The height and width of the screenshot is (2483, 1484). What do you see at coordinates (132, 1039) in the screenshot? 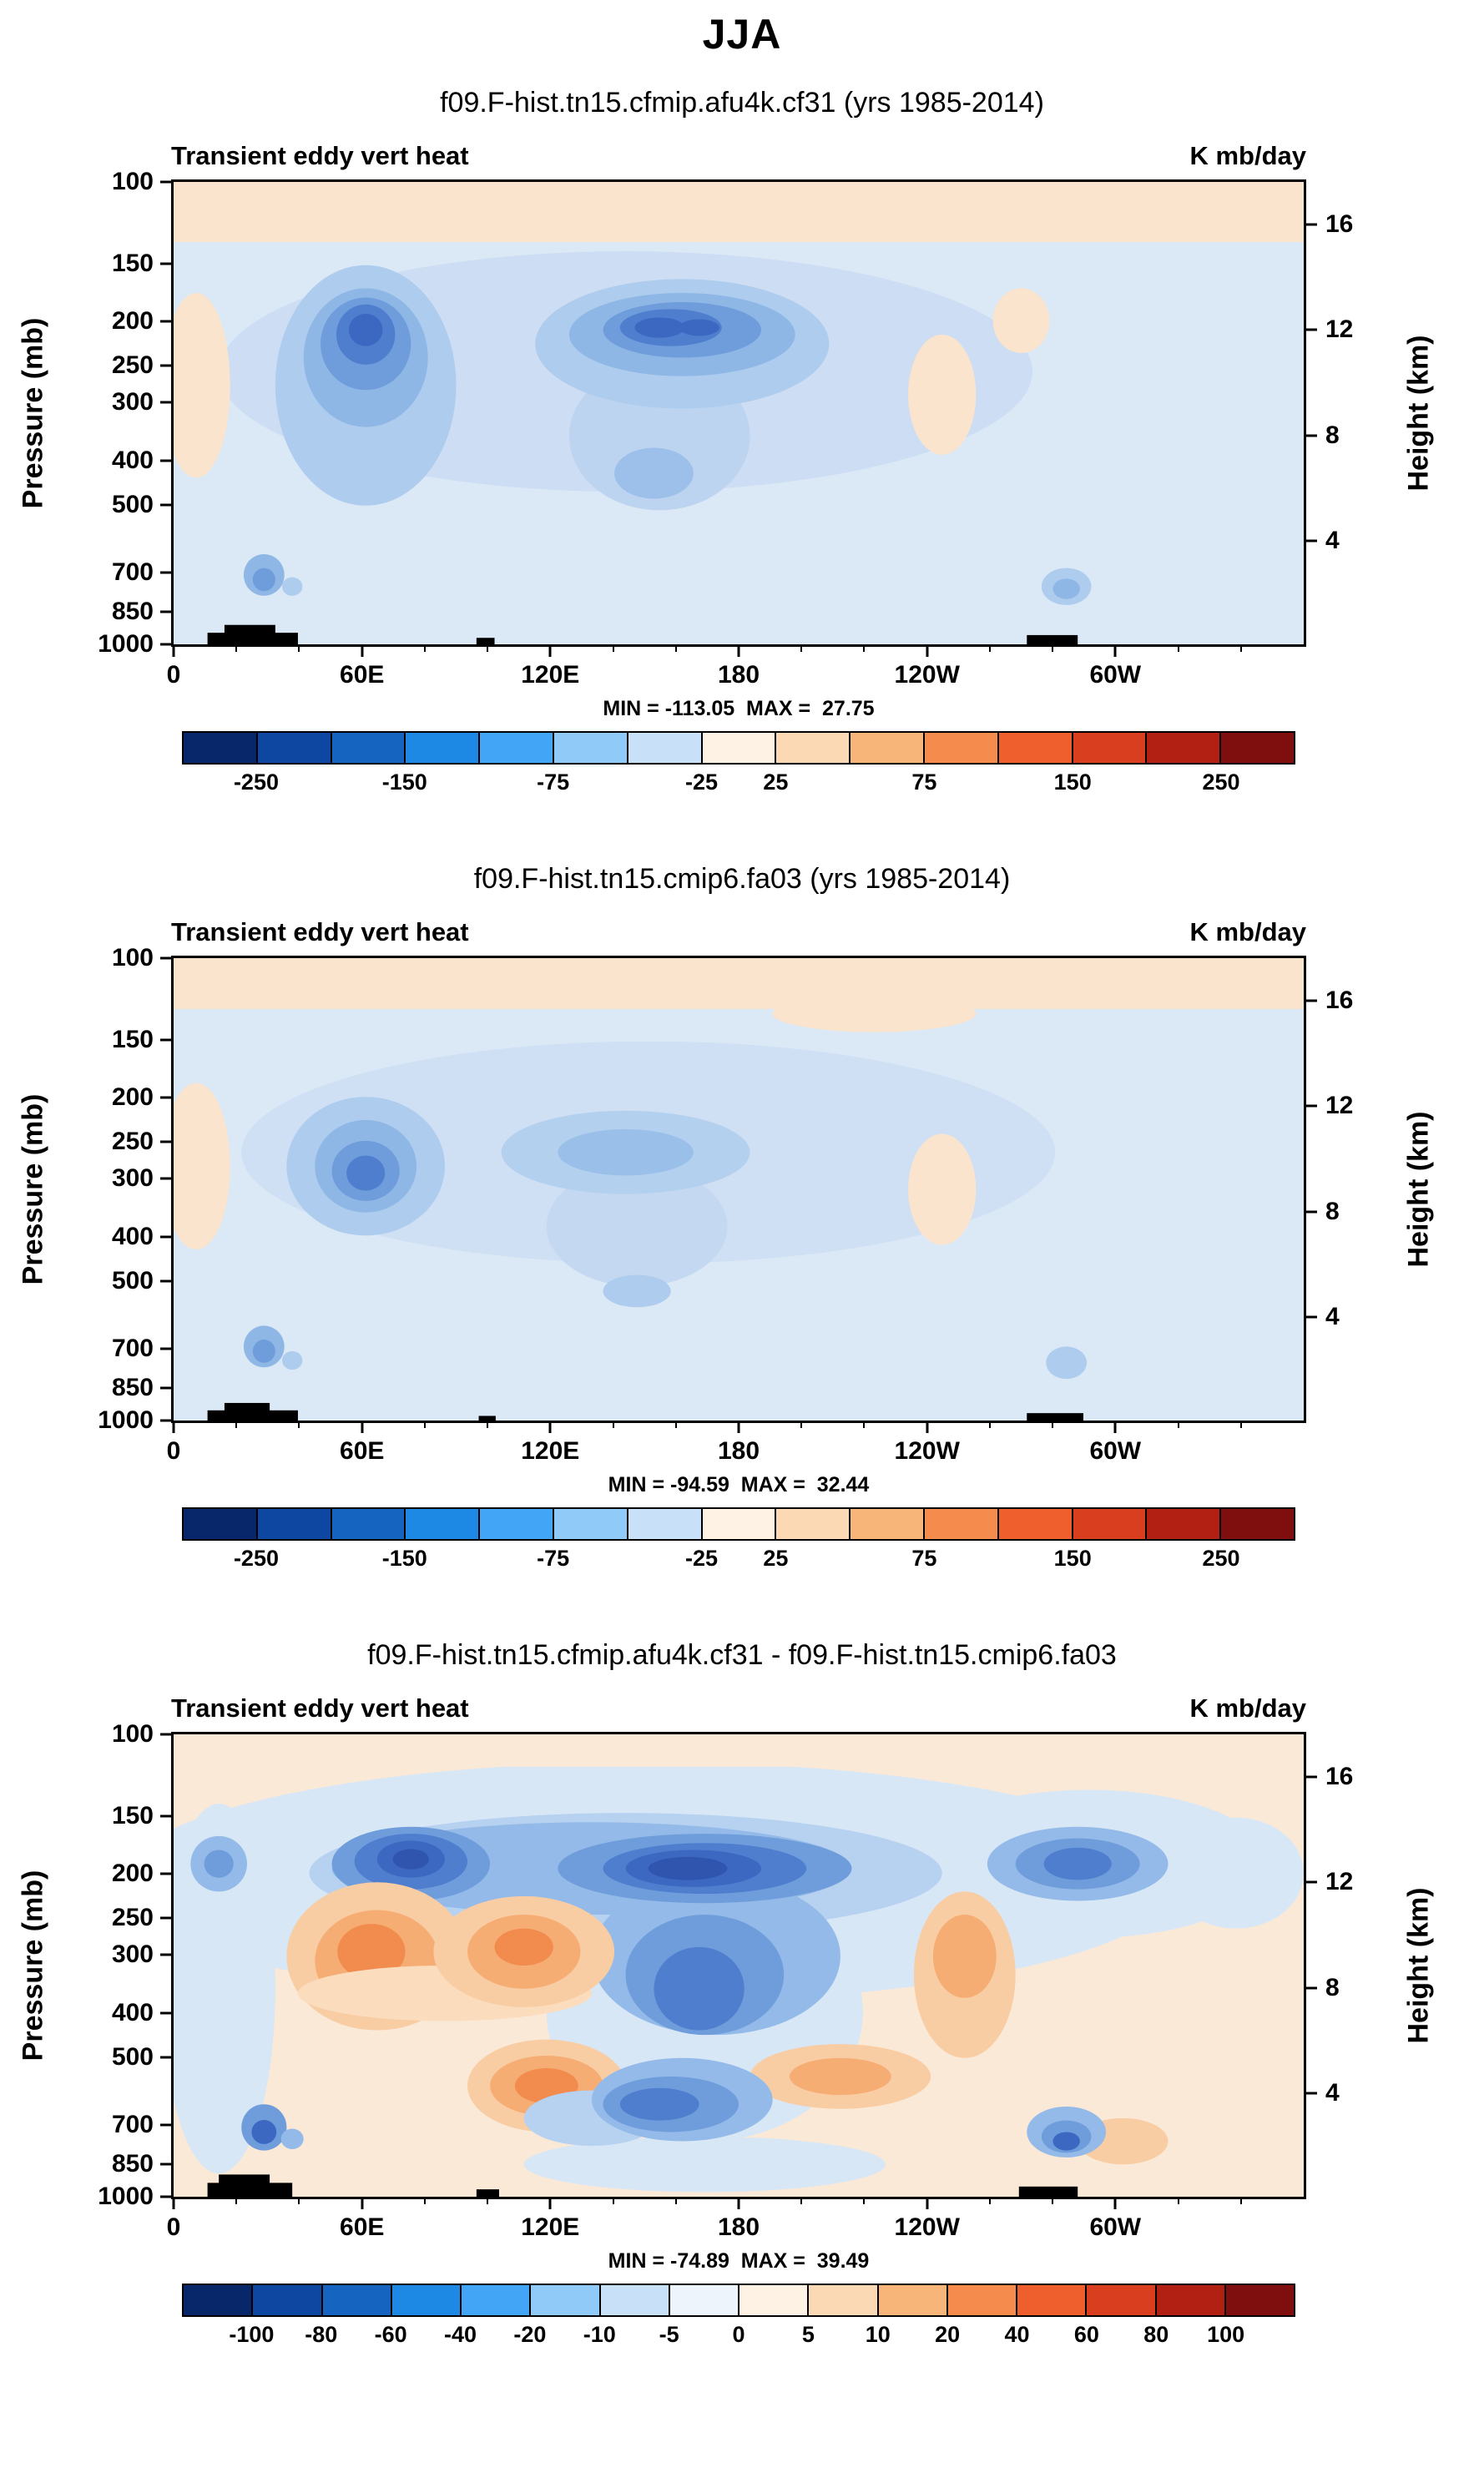
I see `pressure-tick-label: 150` at bounding box center [132, 1039].